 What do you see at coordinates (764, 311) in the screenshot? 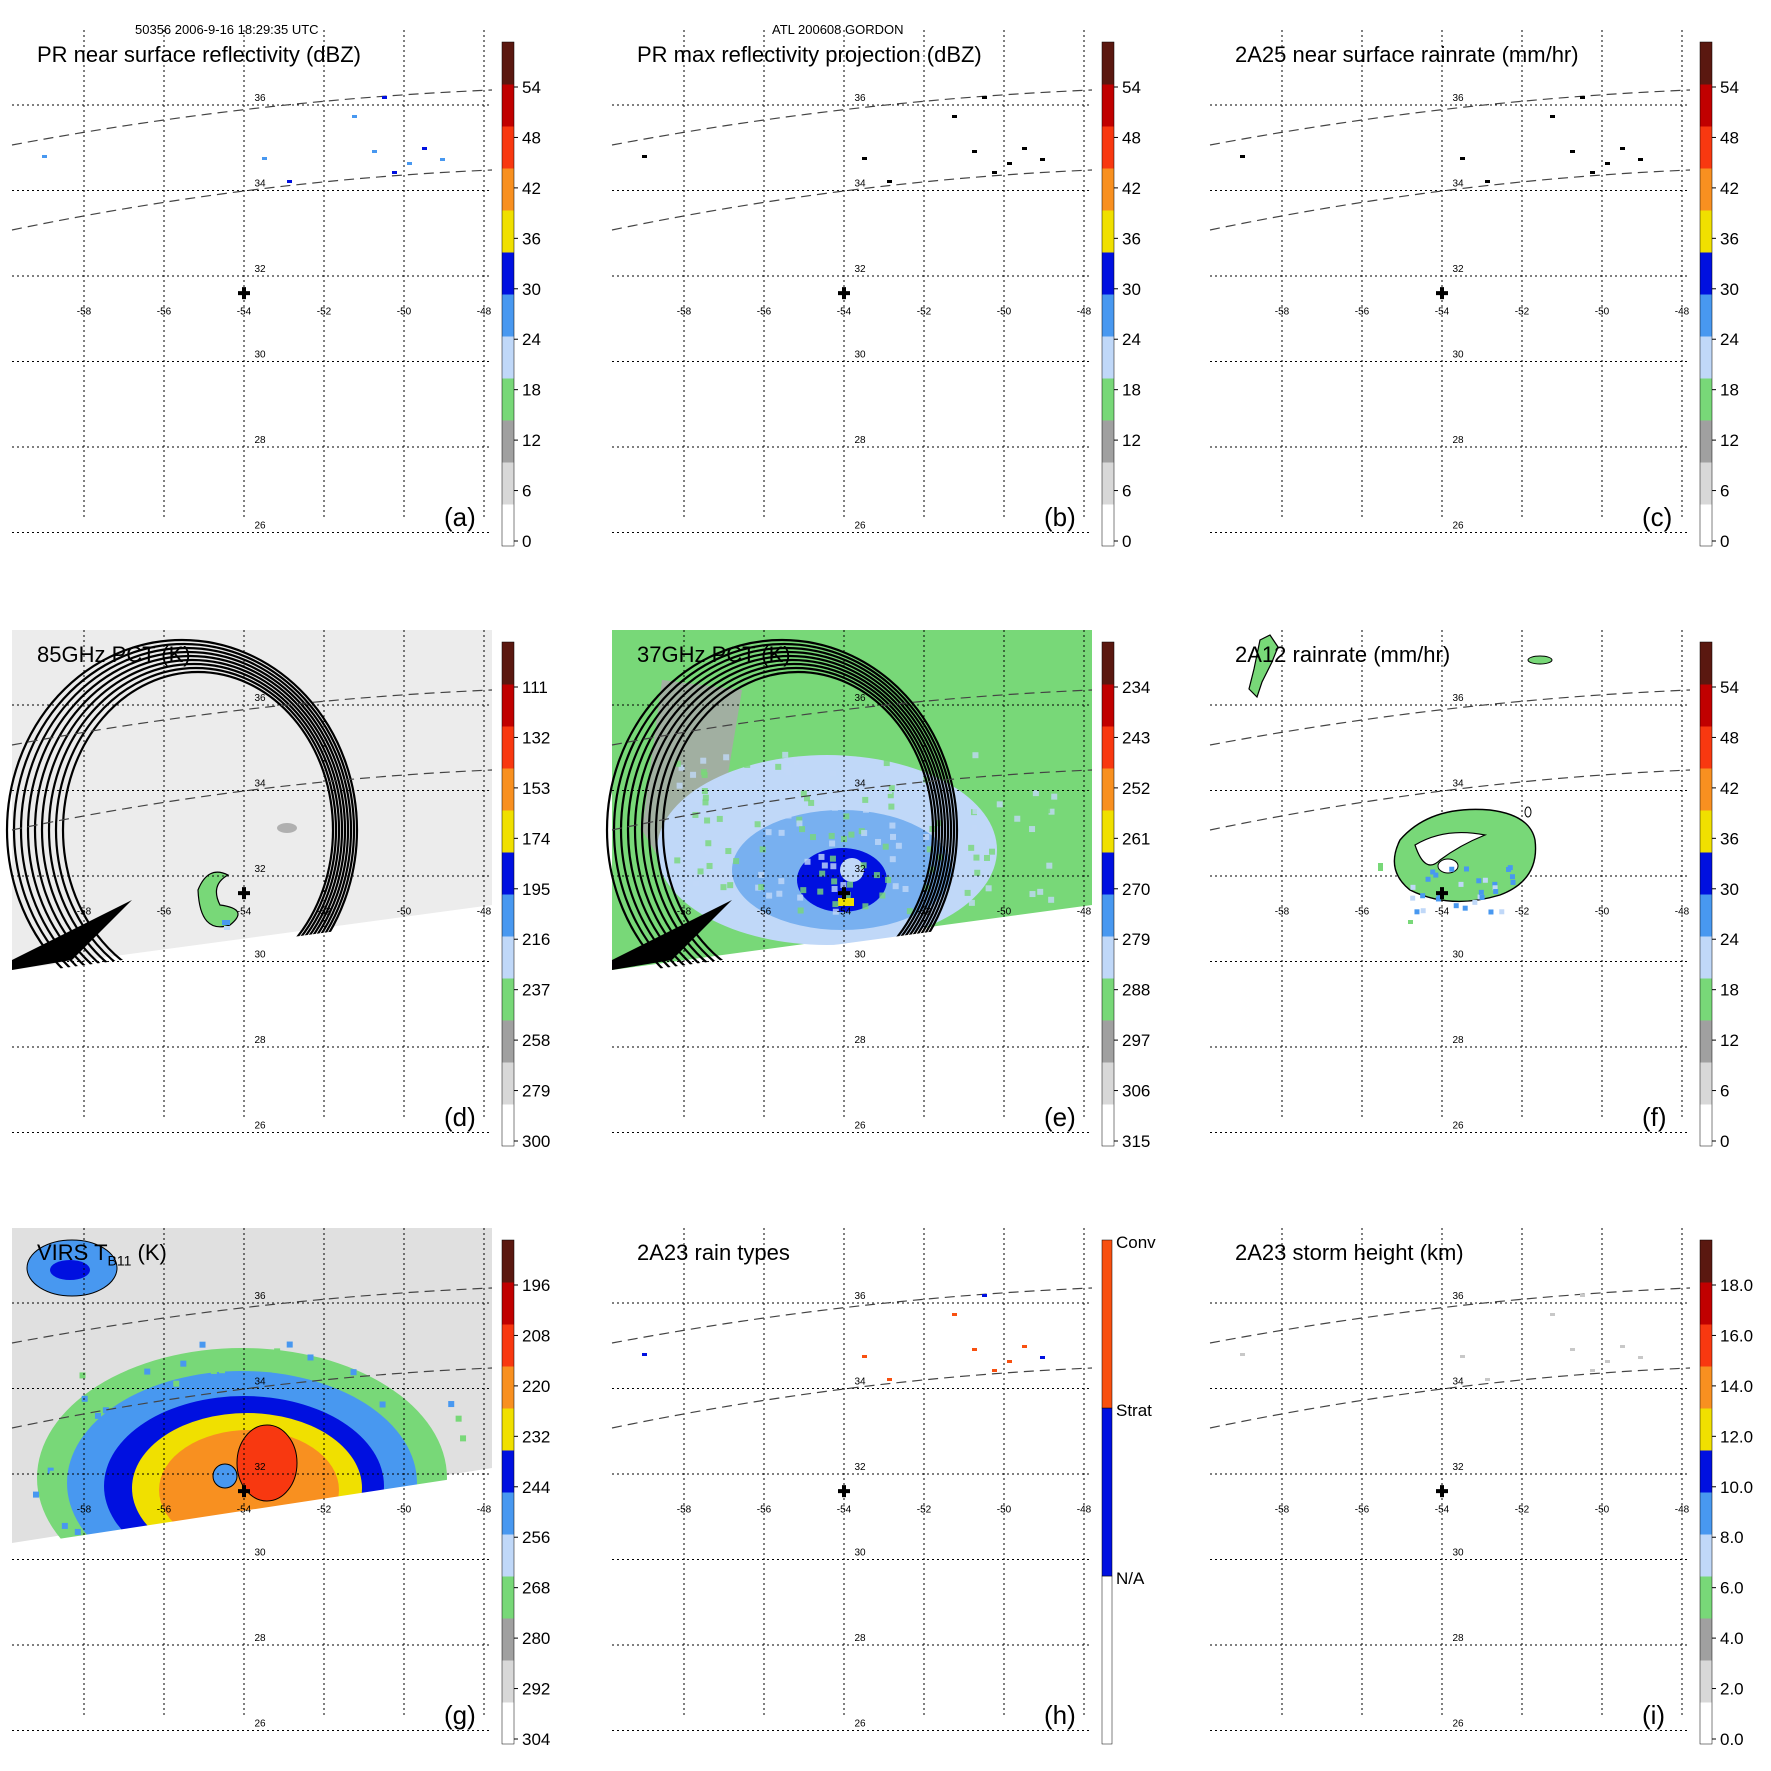
I see `lon-tick-label: -56` at bounding box center [764, 311].